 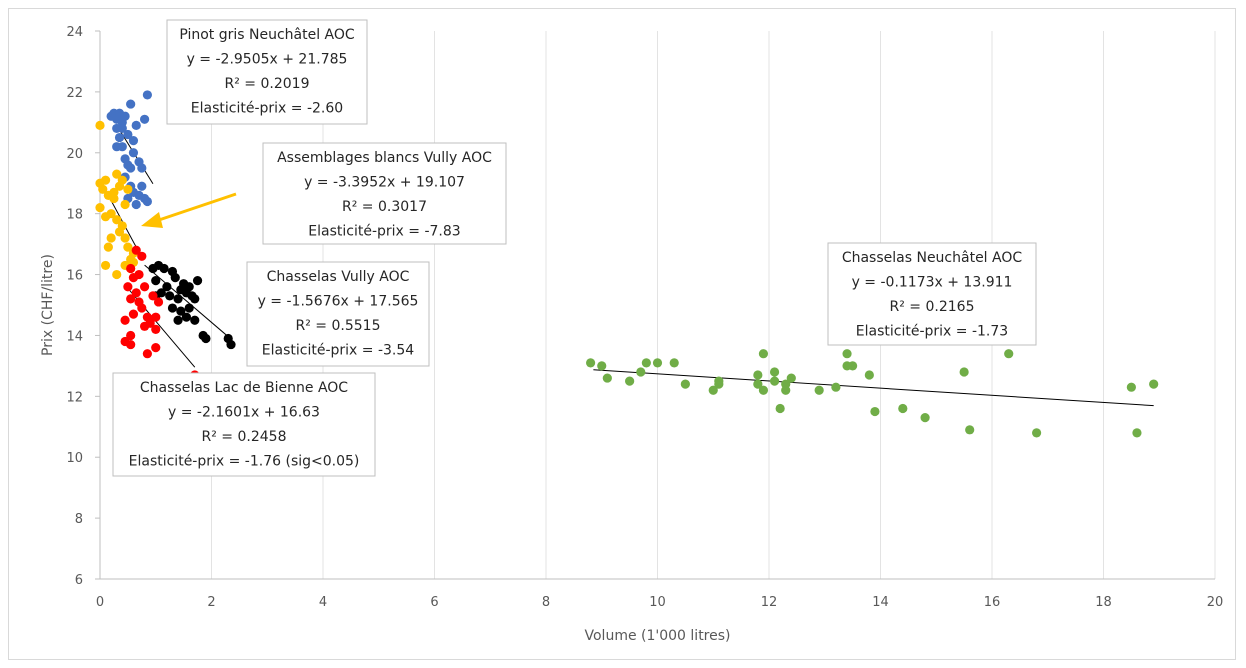 What do you see at coordinates (932, 332) in the screenshot?
I see `annotation-line: Elasticité-prix = -1.73` at bounding box center [932, 332].